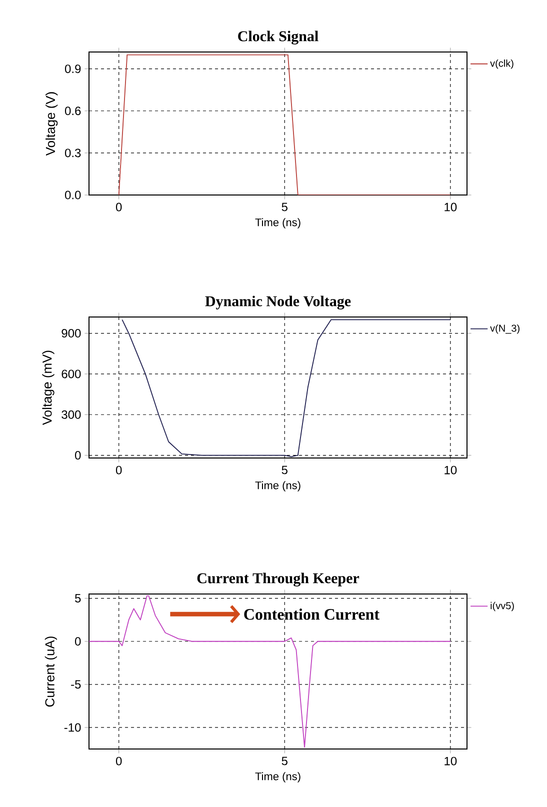 Image resolution: width=547 pixels, height=807 pixels. I want to click on y-tick-label: 5, so click(78, 598).